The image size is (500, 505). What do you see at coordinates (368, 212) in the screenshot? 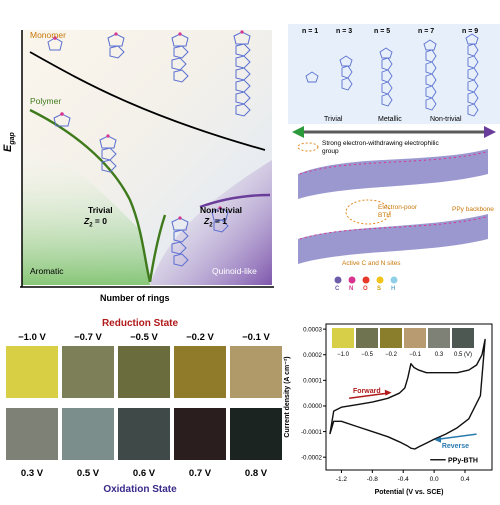
I see `bth-marker-icon` at bounding box center [368, 212].